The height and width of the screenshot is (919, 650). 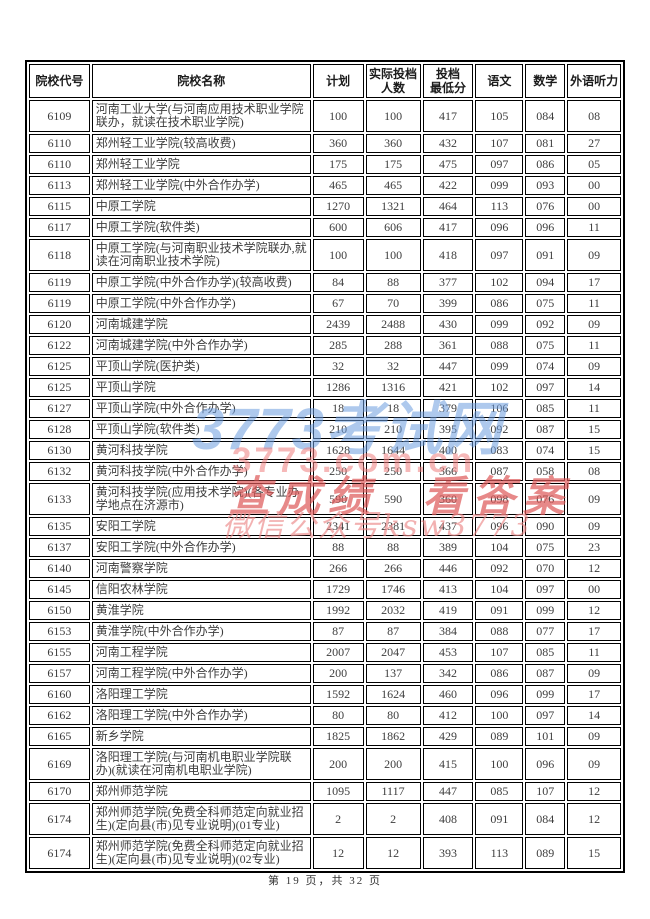 I want to click on table-row: 6132 黄河科技学院(中外合作办学) 250 250 366 087 058 08, so click(x=325, y=471).